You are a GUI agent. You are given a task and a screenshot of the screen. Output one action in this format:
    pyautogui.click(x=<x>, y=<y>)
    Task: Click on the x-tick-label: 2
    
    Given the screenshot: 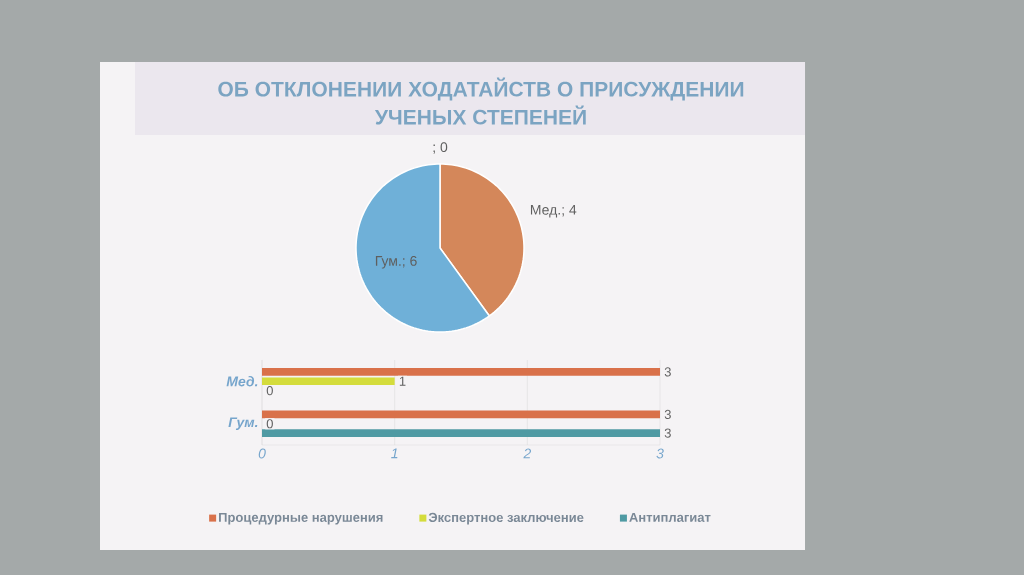 What is the action you would take?
    pyautogui.click(x=527, y=453)
    